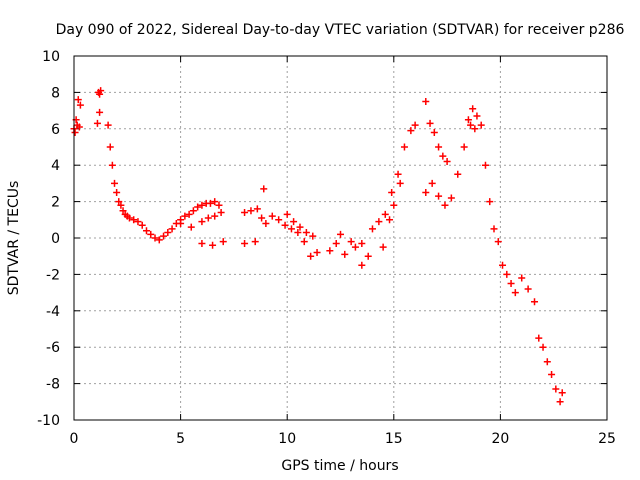 The image size is (640, 480). I want to click on x-tick-label: 10, so click(287, 439).